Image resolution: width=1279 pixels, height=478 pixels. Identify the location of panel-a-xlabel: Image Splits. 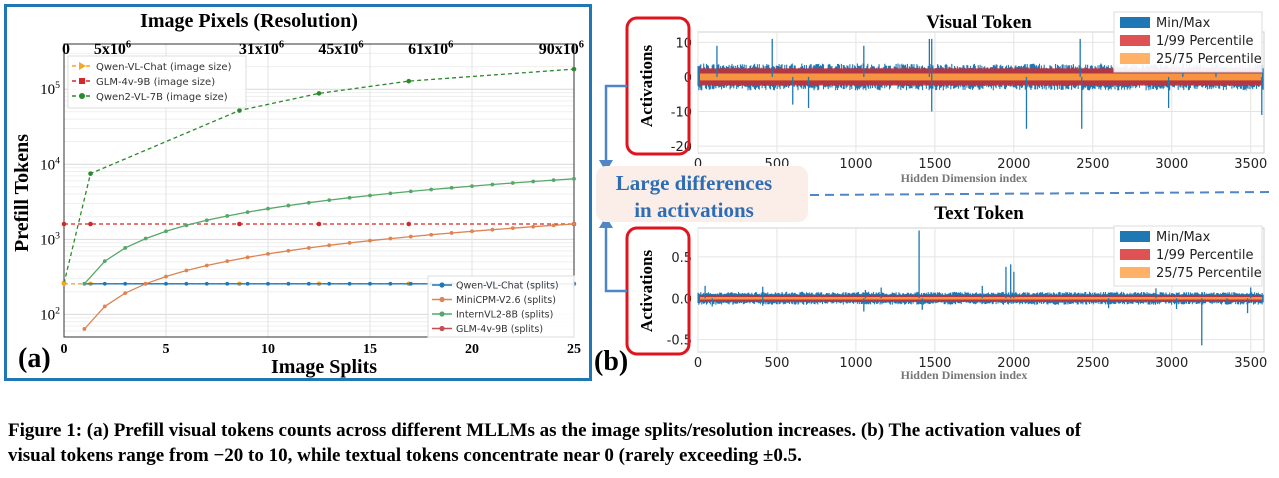
(324, 367).